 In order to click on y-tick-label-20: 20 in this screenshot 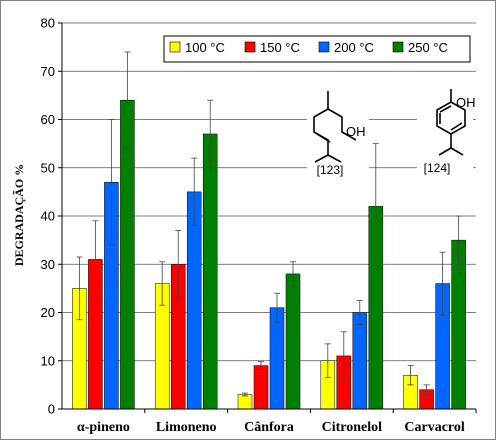, I will do `click(48, 312)`.